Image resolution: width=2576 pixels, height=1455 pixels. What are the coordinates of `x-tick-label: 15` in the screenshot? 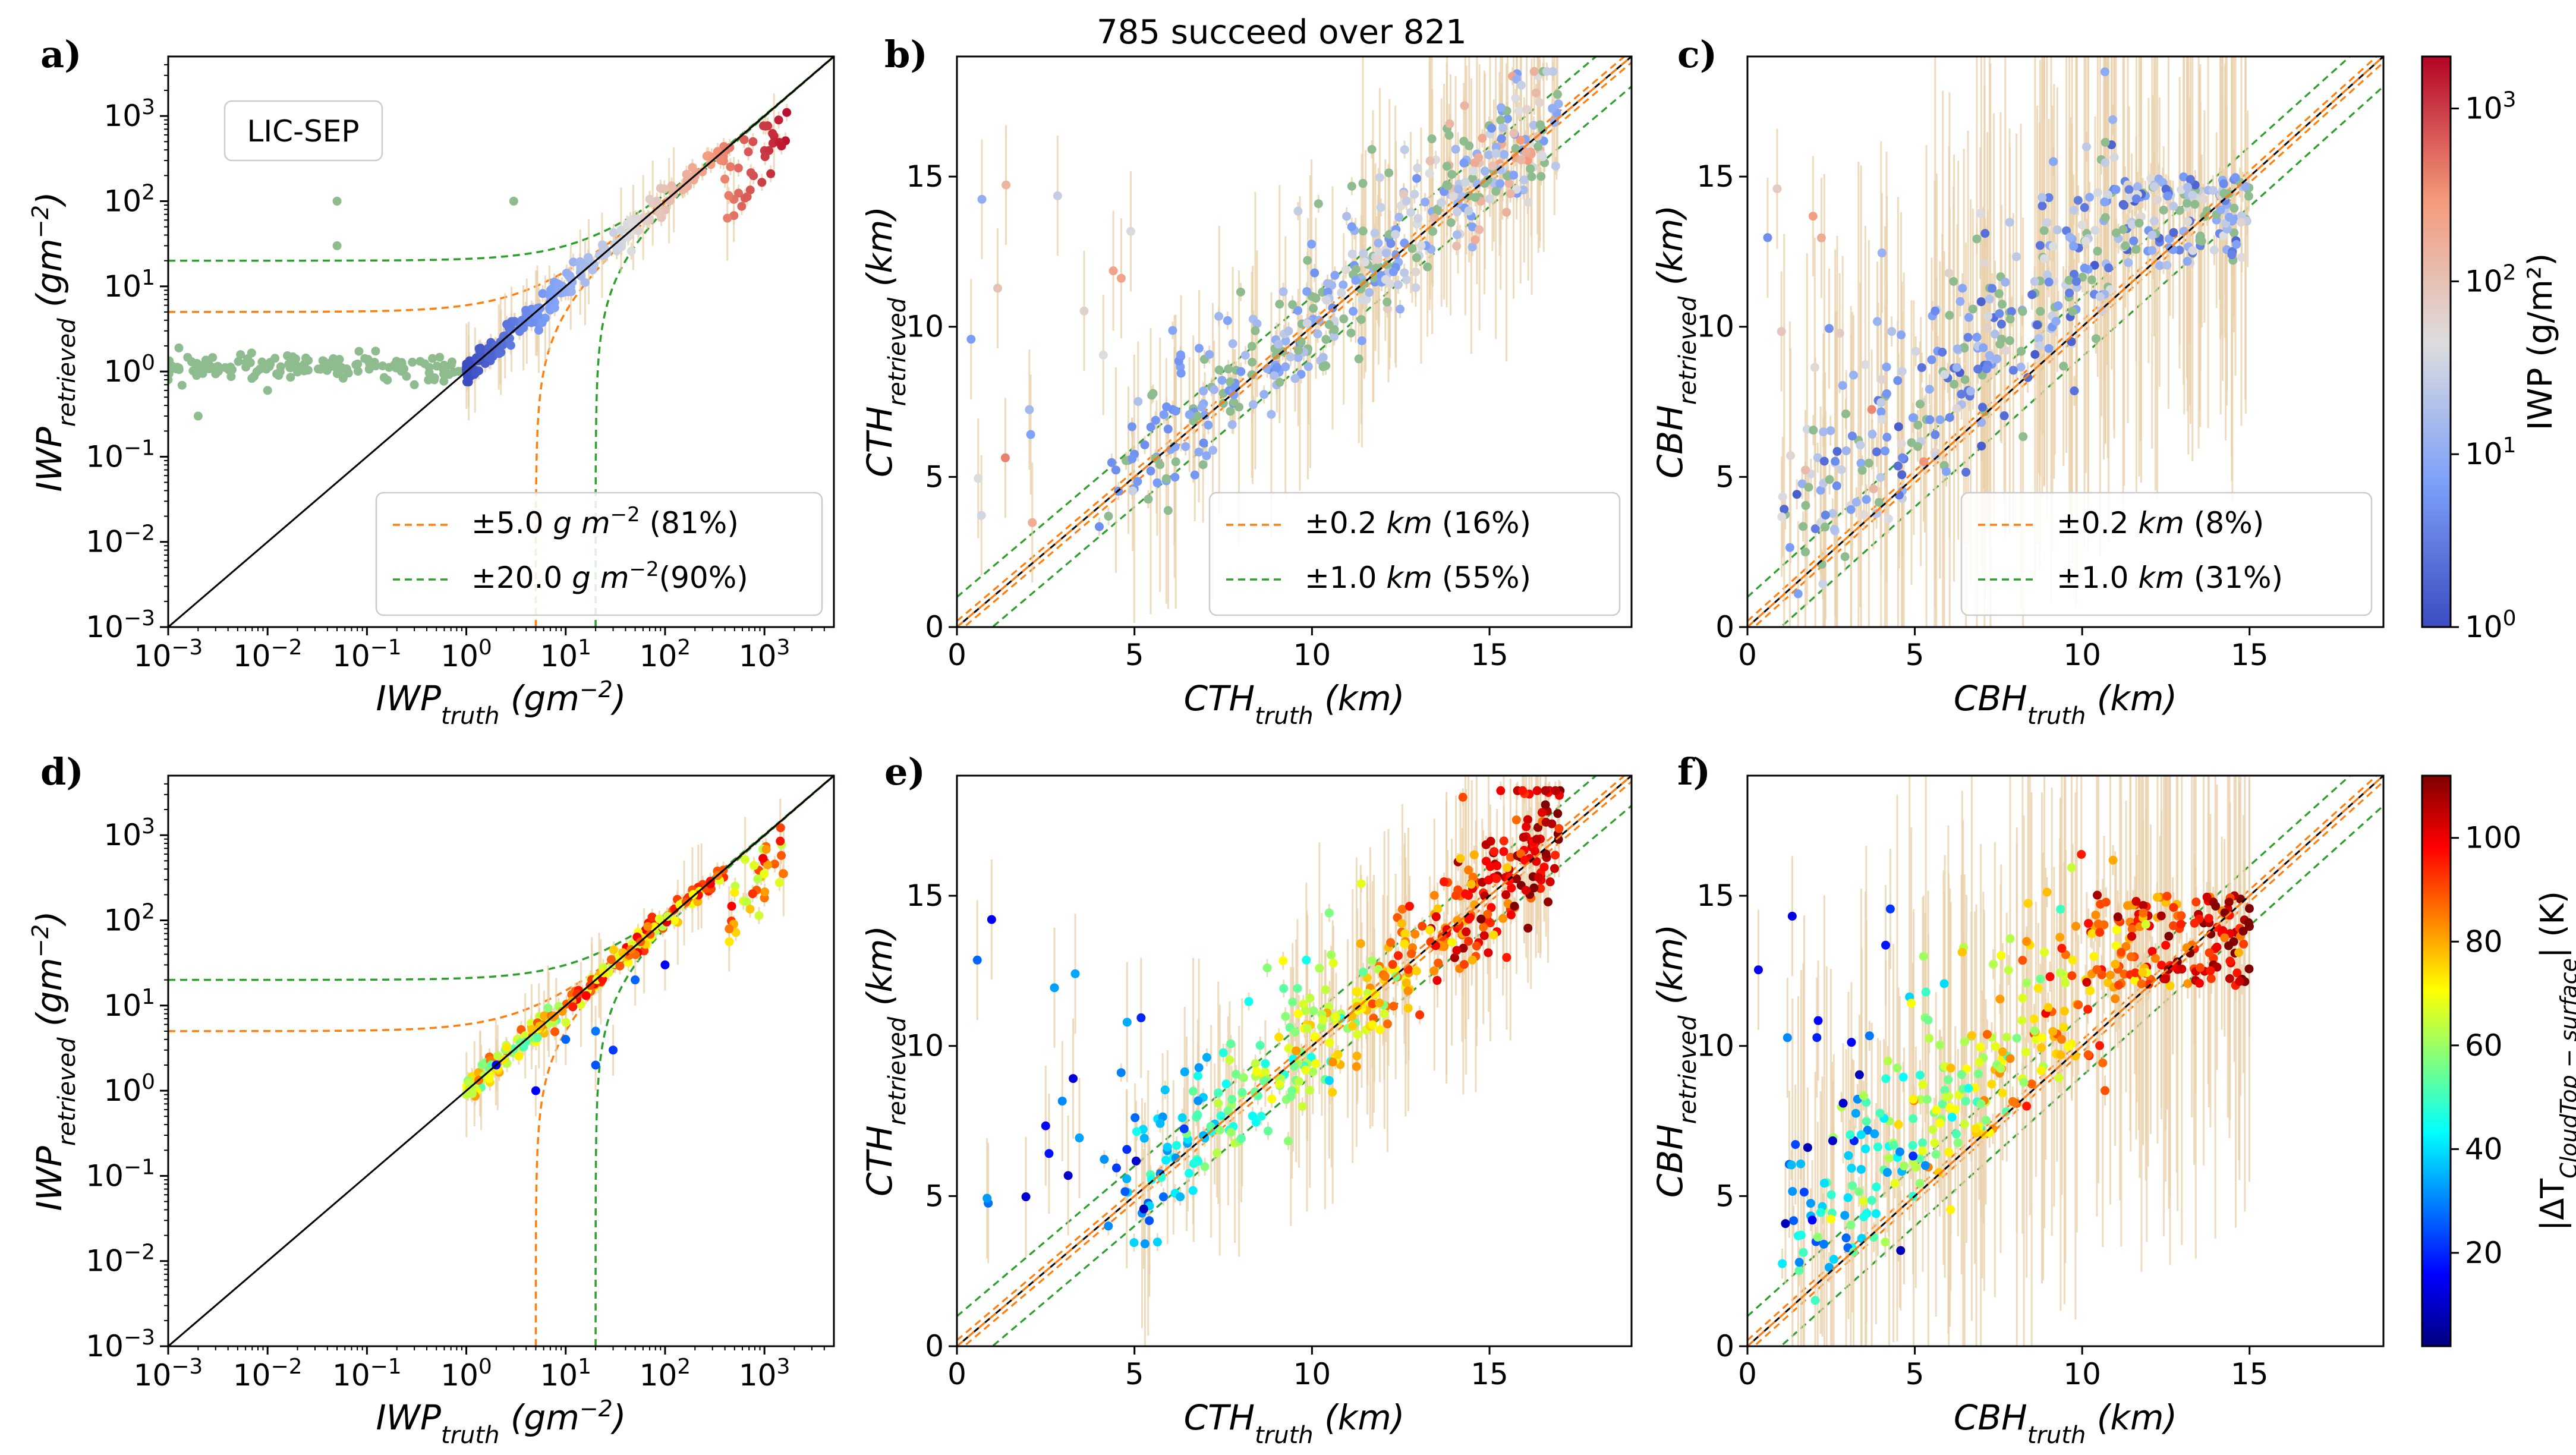 It's located at (1490, 1374).